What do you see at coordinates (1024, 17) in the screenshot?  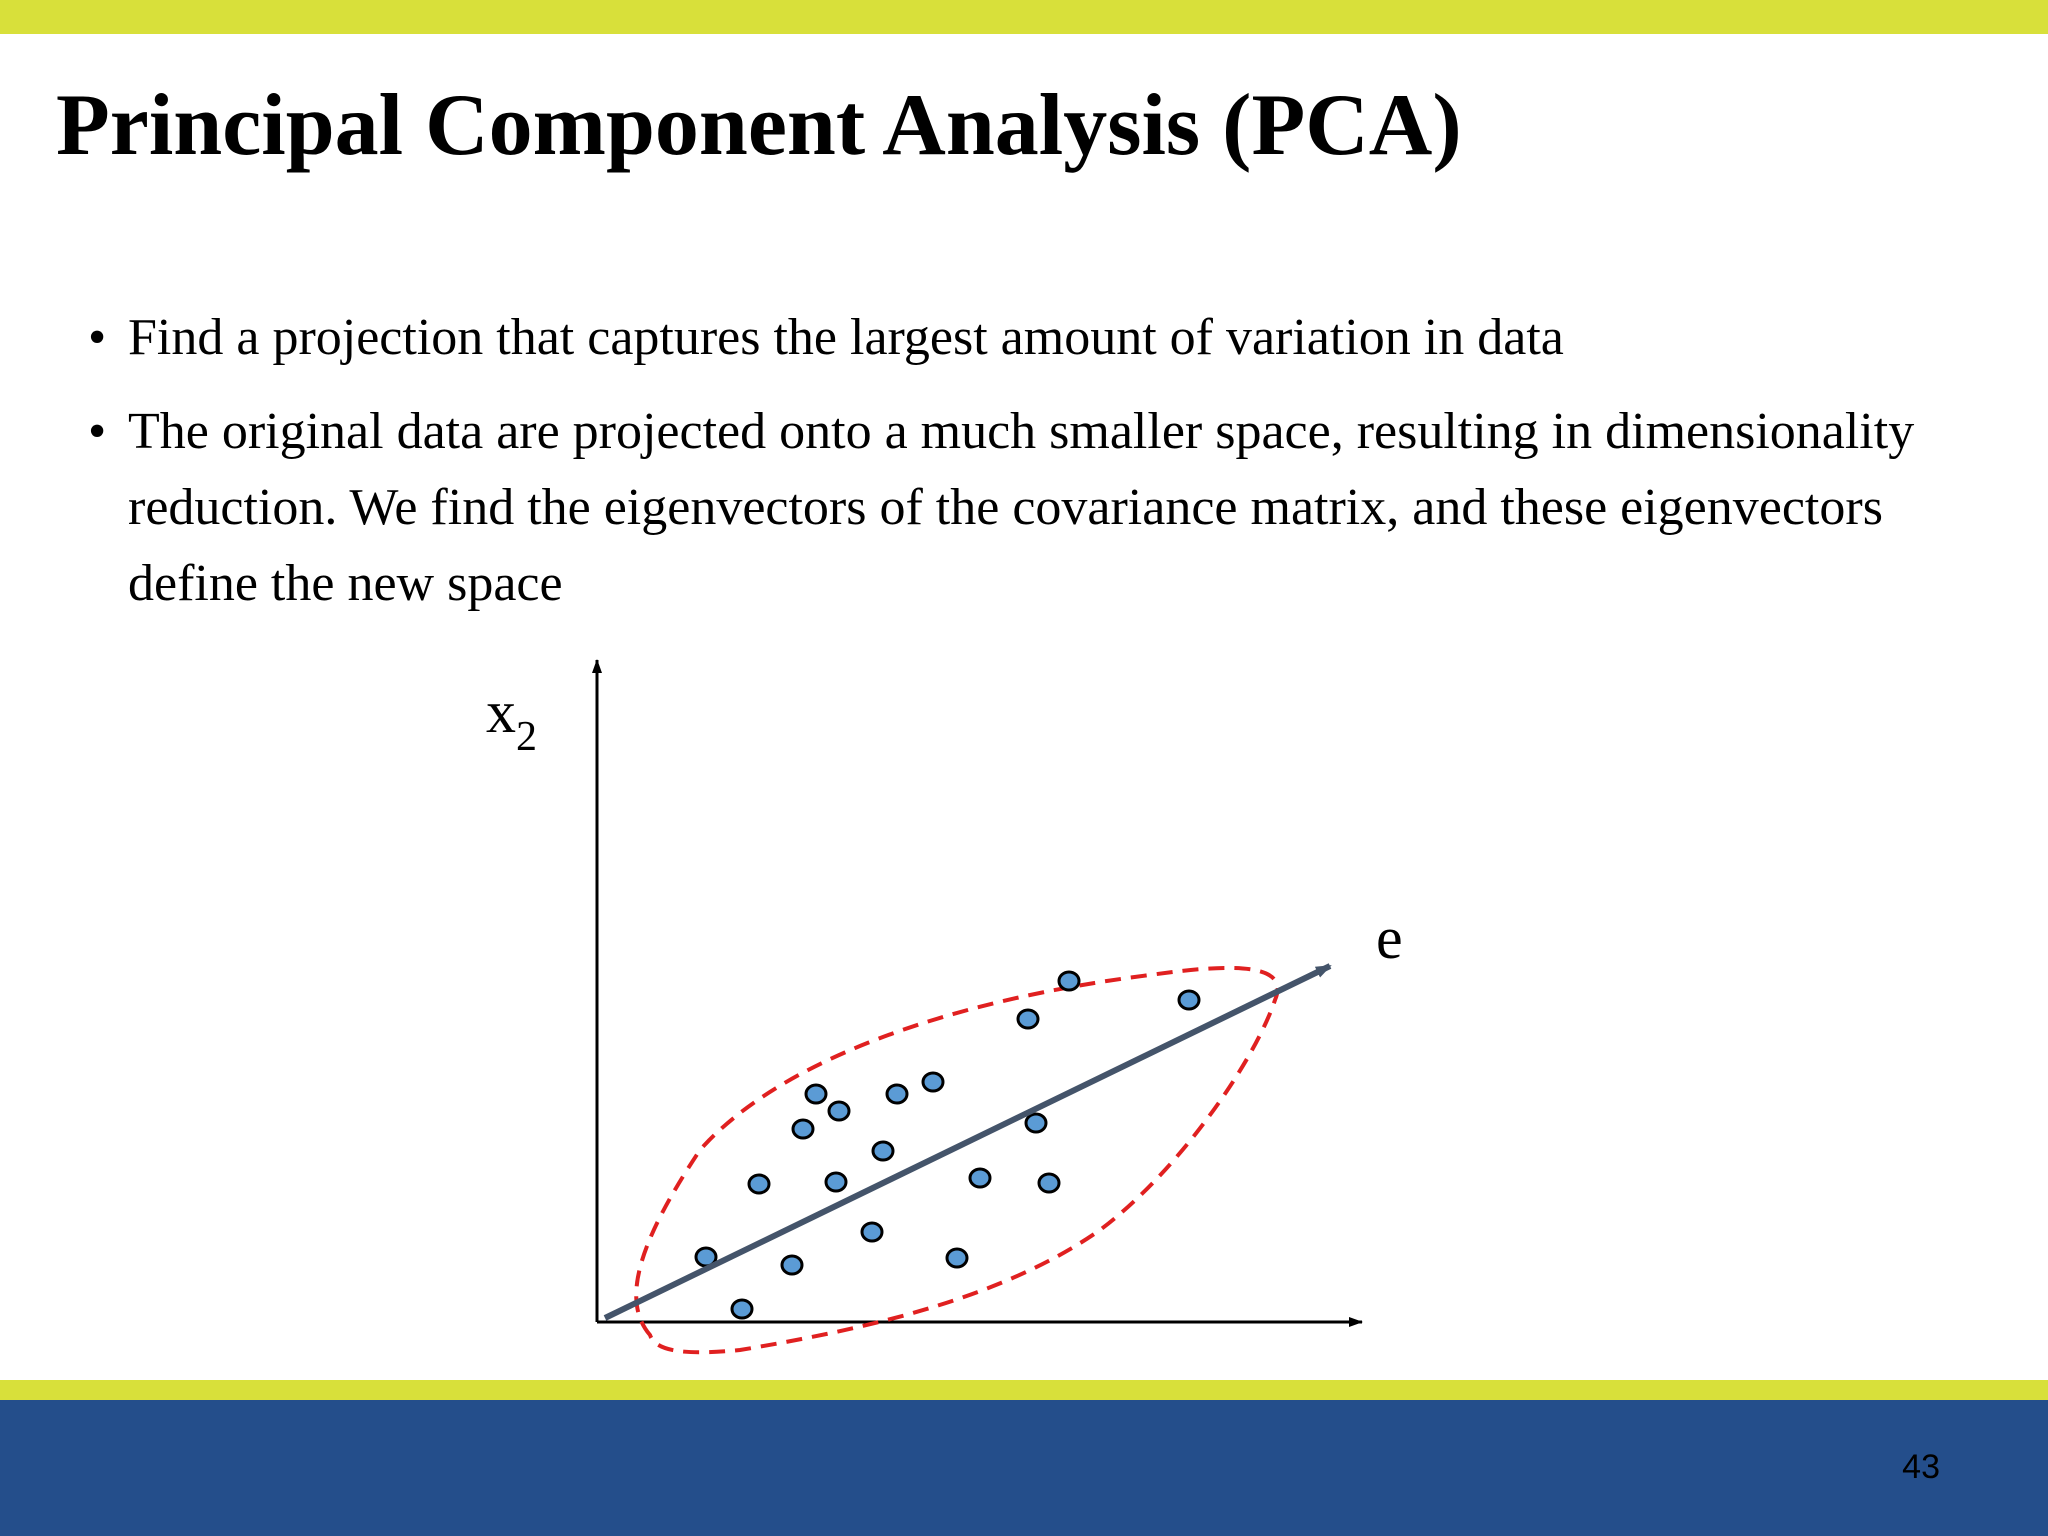 I see `top-accent-band` at bounding box center [1024, 17].